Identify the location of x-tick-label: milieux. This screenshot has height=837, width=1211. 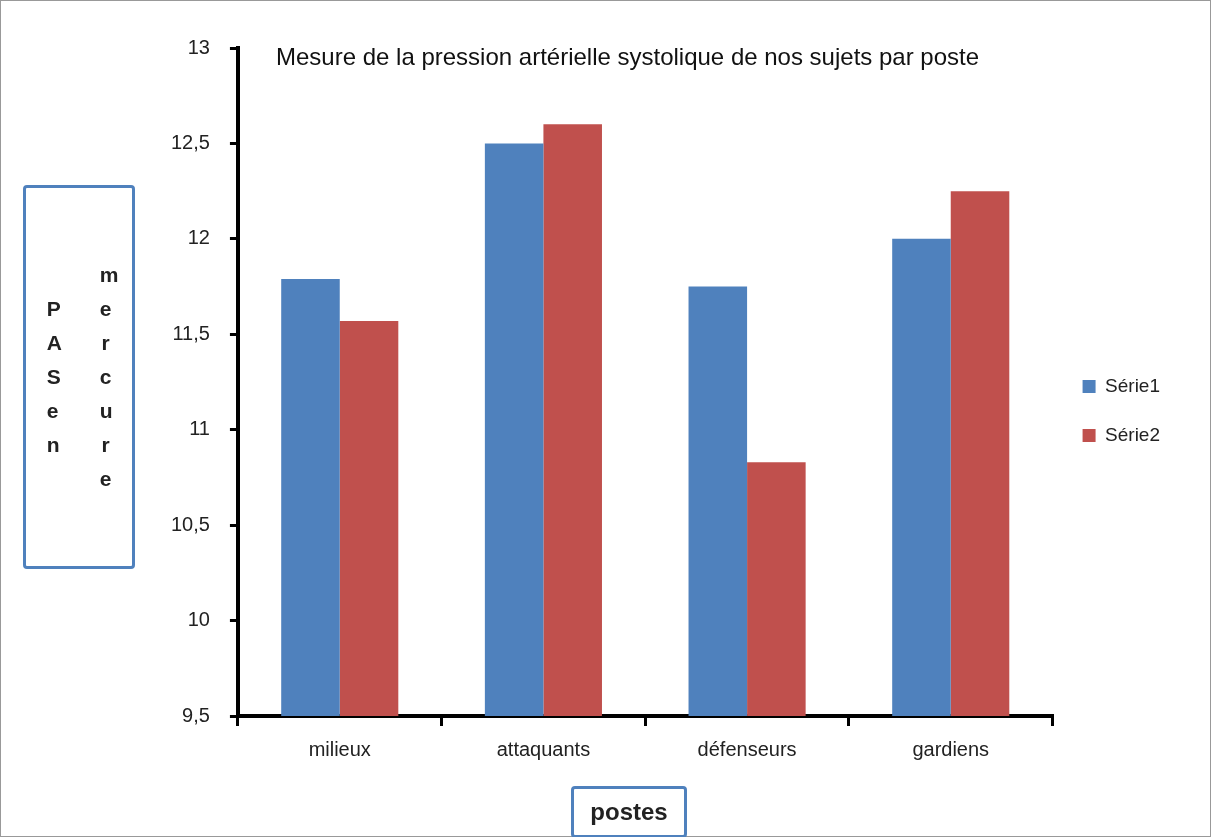
(339, 748).